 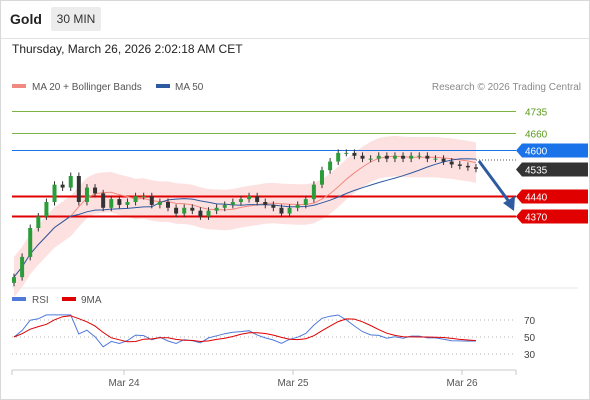 I want to click on rsi-legend-label: RSI, so click(x=40, y=300).